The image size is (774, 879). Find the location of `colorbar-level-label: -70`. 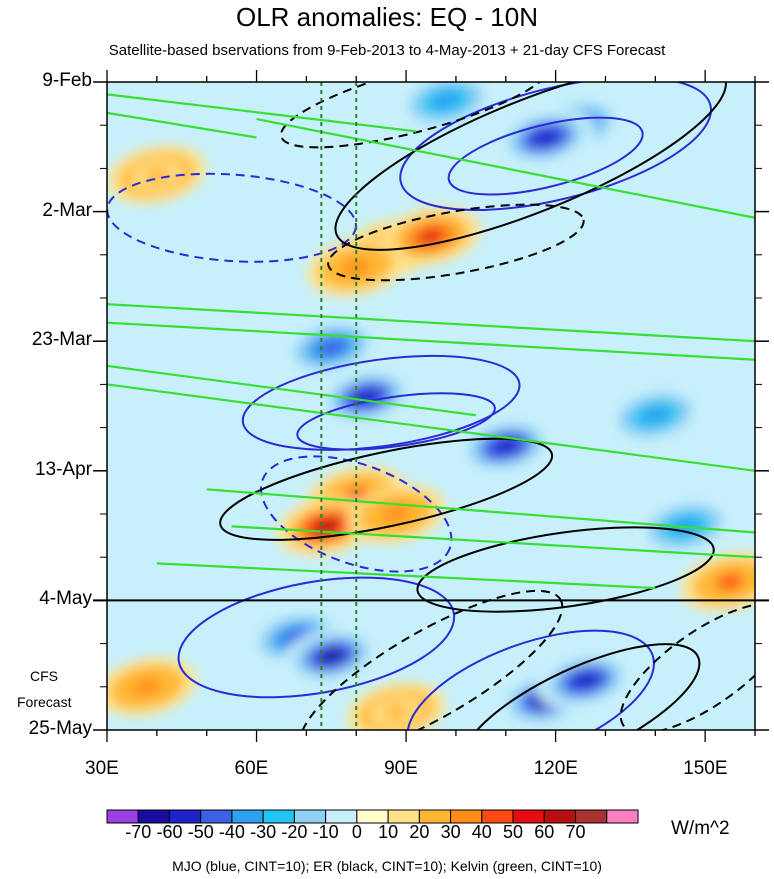

colorbar-level-label: -70 is located at coordinates (138, 832).